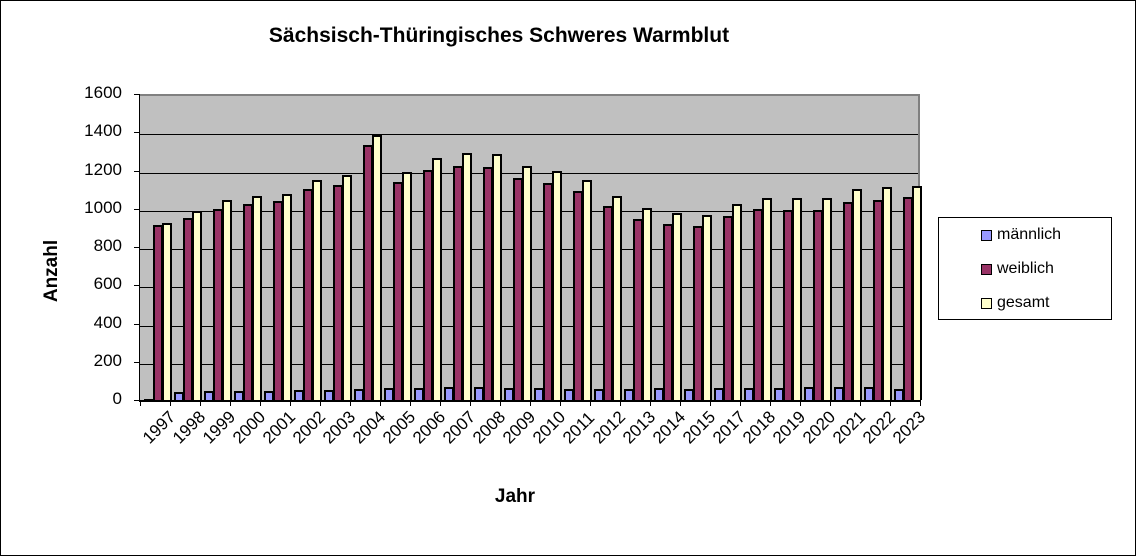 Image resolution: width=1136 pixels, height=556 pixels. Describe the element at coordinates (107, 360) in the screenshot. I see `y-tick-label: 200` at that location.